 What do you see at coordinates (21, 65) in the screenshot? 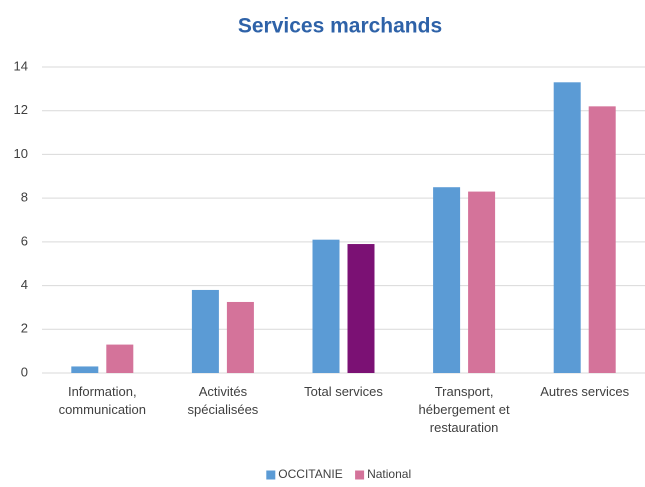
I see `y-tick-label: 14` at bounding box center [21, 65].